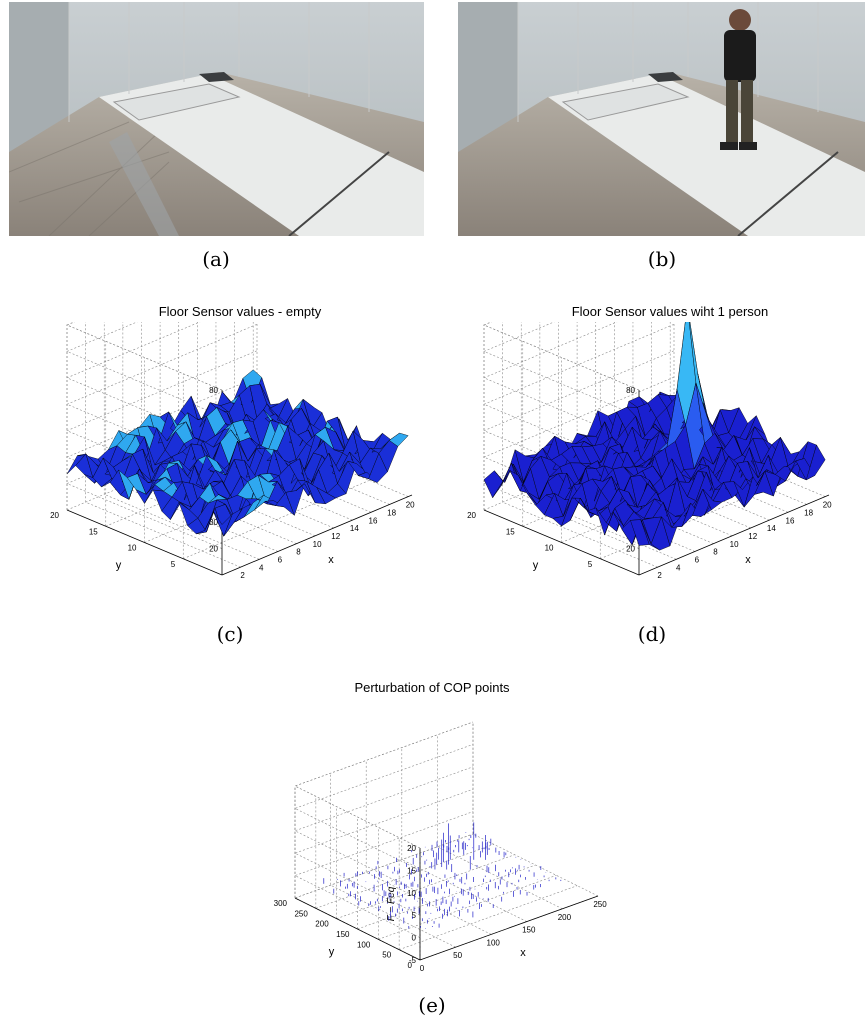 This screenshot has width=865, height=1027. What do you see at coordinates (343, 934) in the screenshot?
I see `y-tick-label: 150` at bounding box center [343, 934].